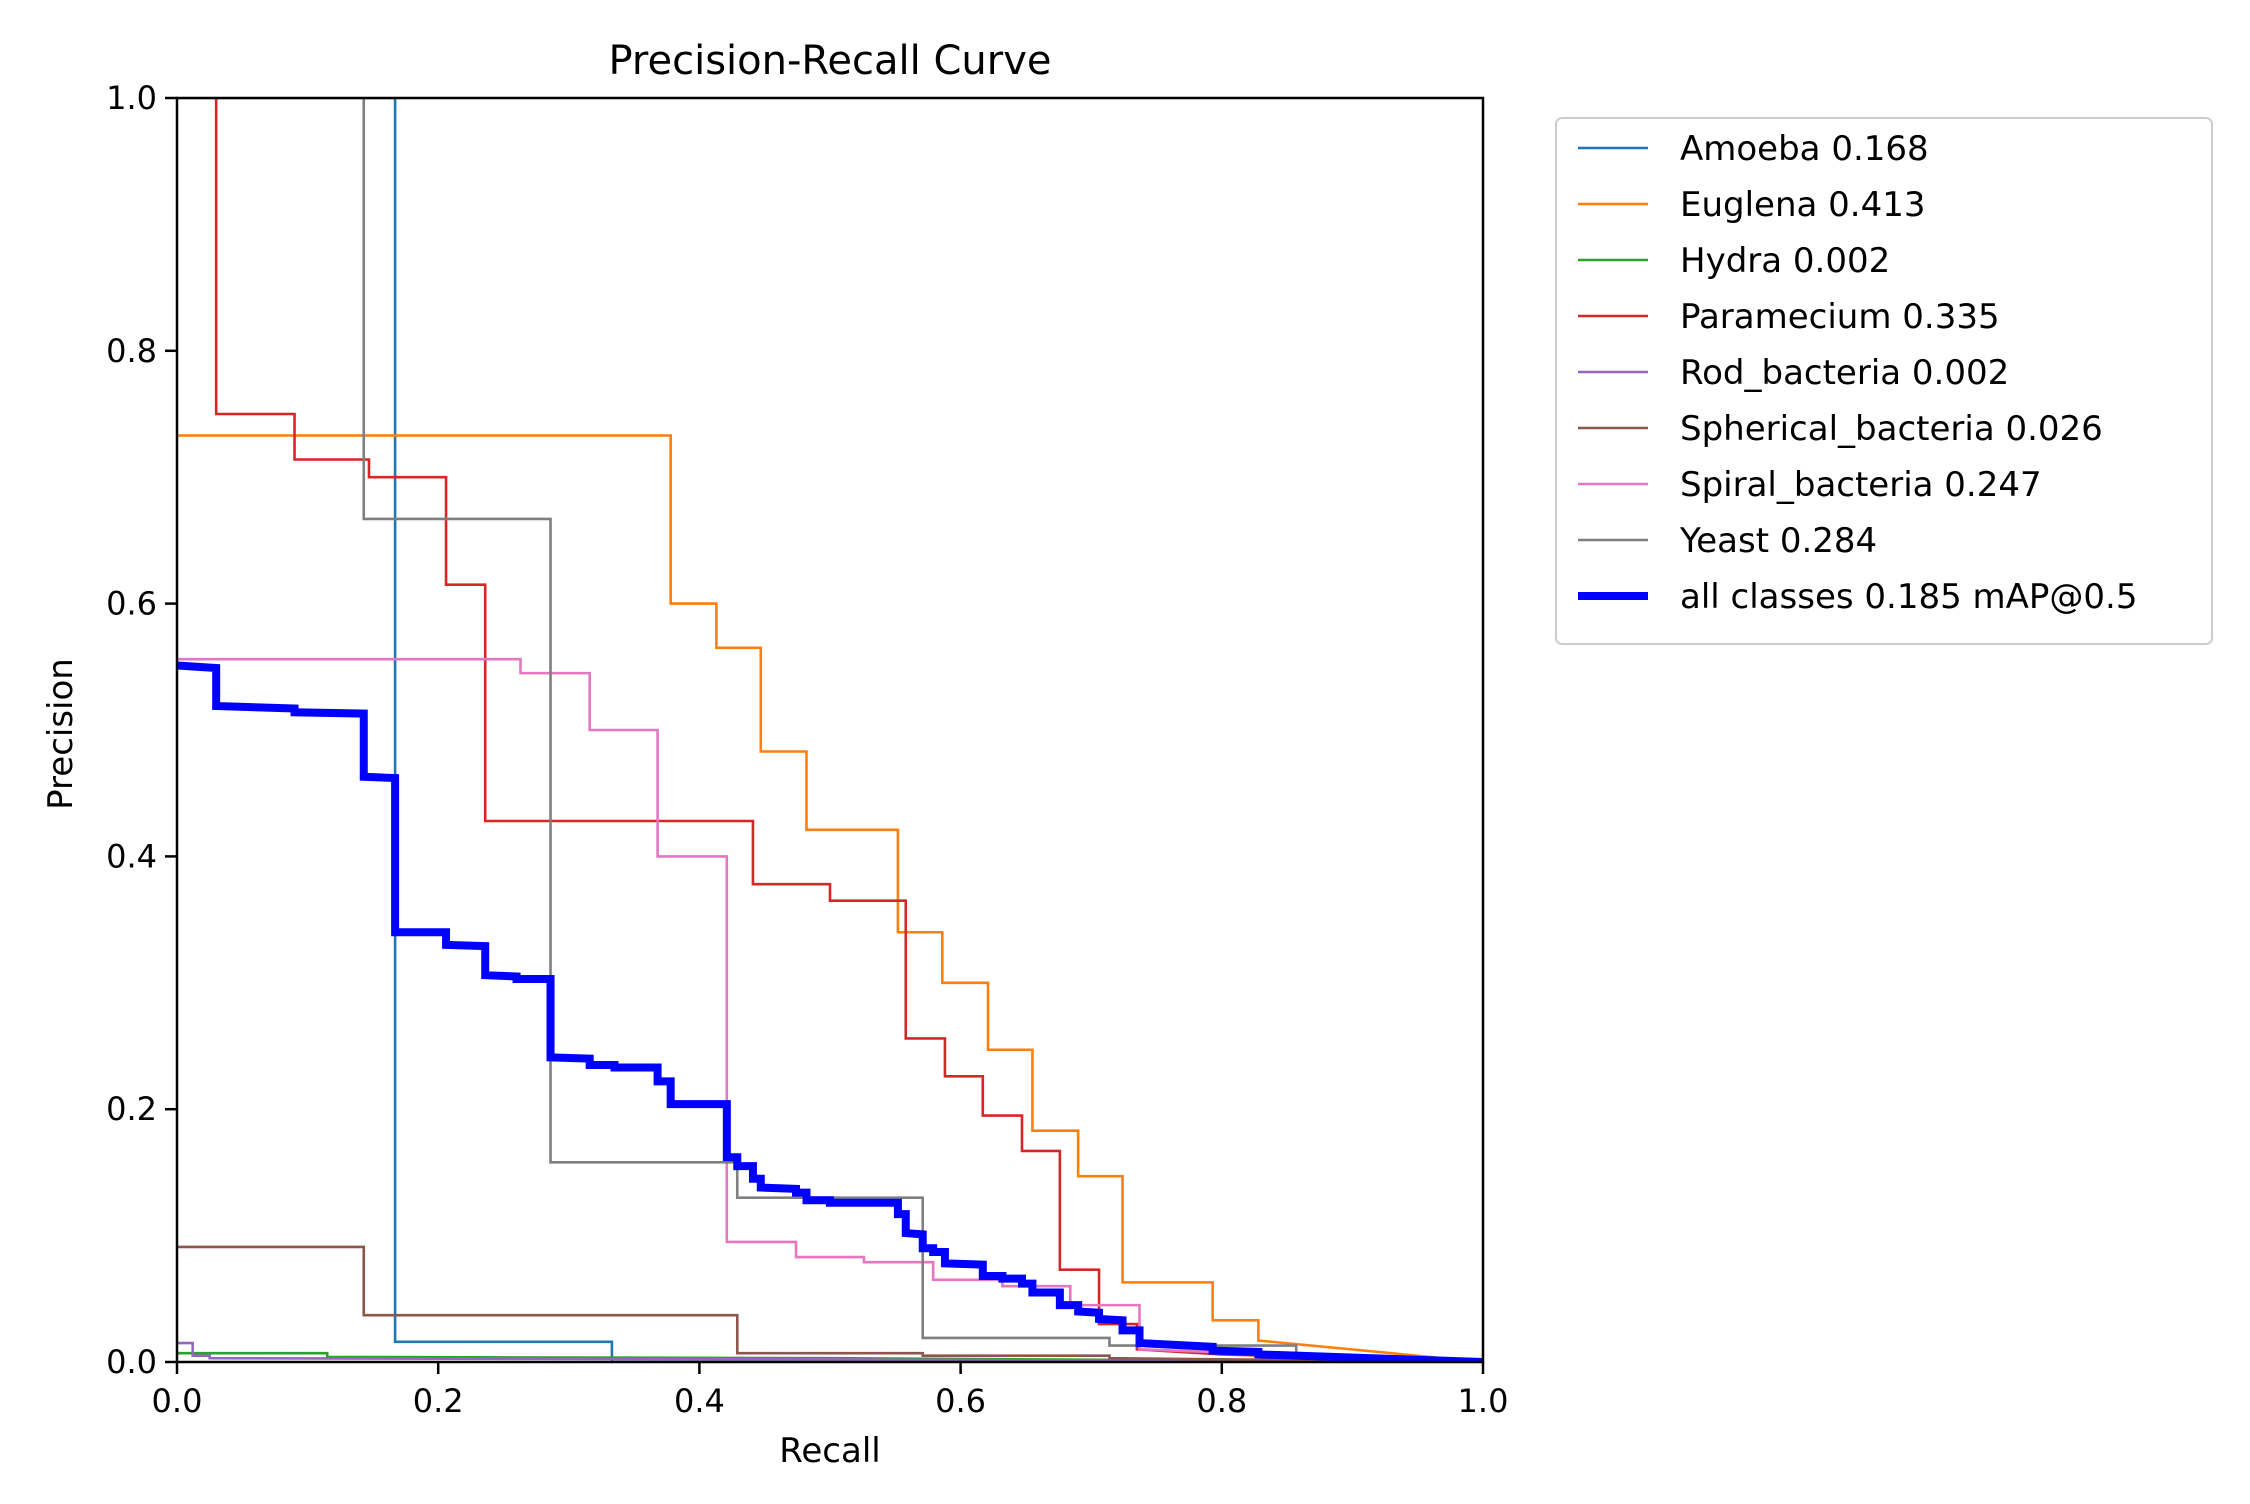 Image resolution: width=2250 pixels, height=1504 pixels. What do you see at coordinates (830, 61) in the screenshot?
I see `chart-title: Precision-Recall Curve` at bounding box center [830, 61].